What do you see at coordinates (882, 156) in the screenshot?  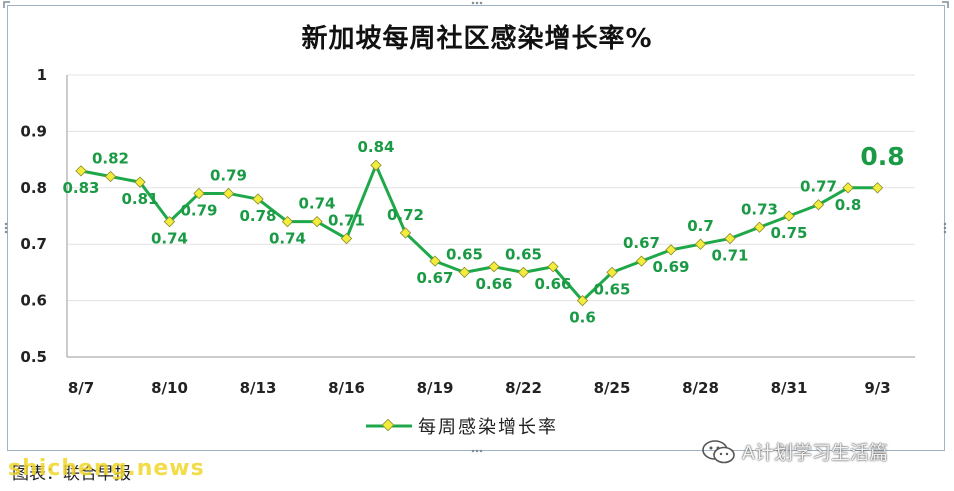 I see `data-label-last: 0.8` at bounding box center [882, 156].